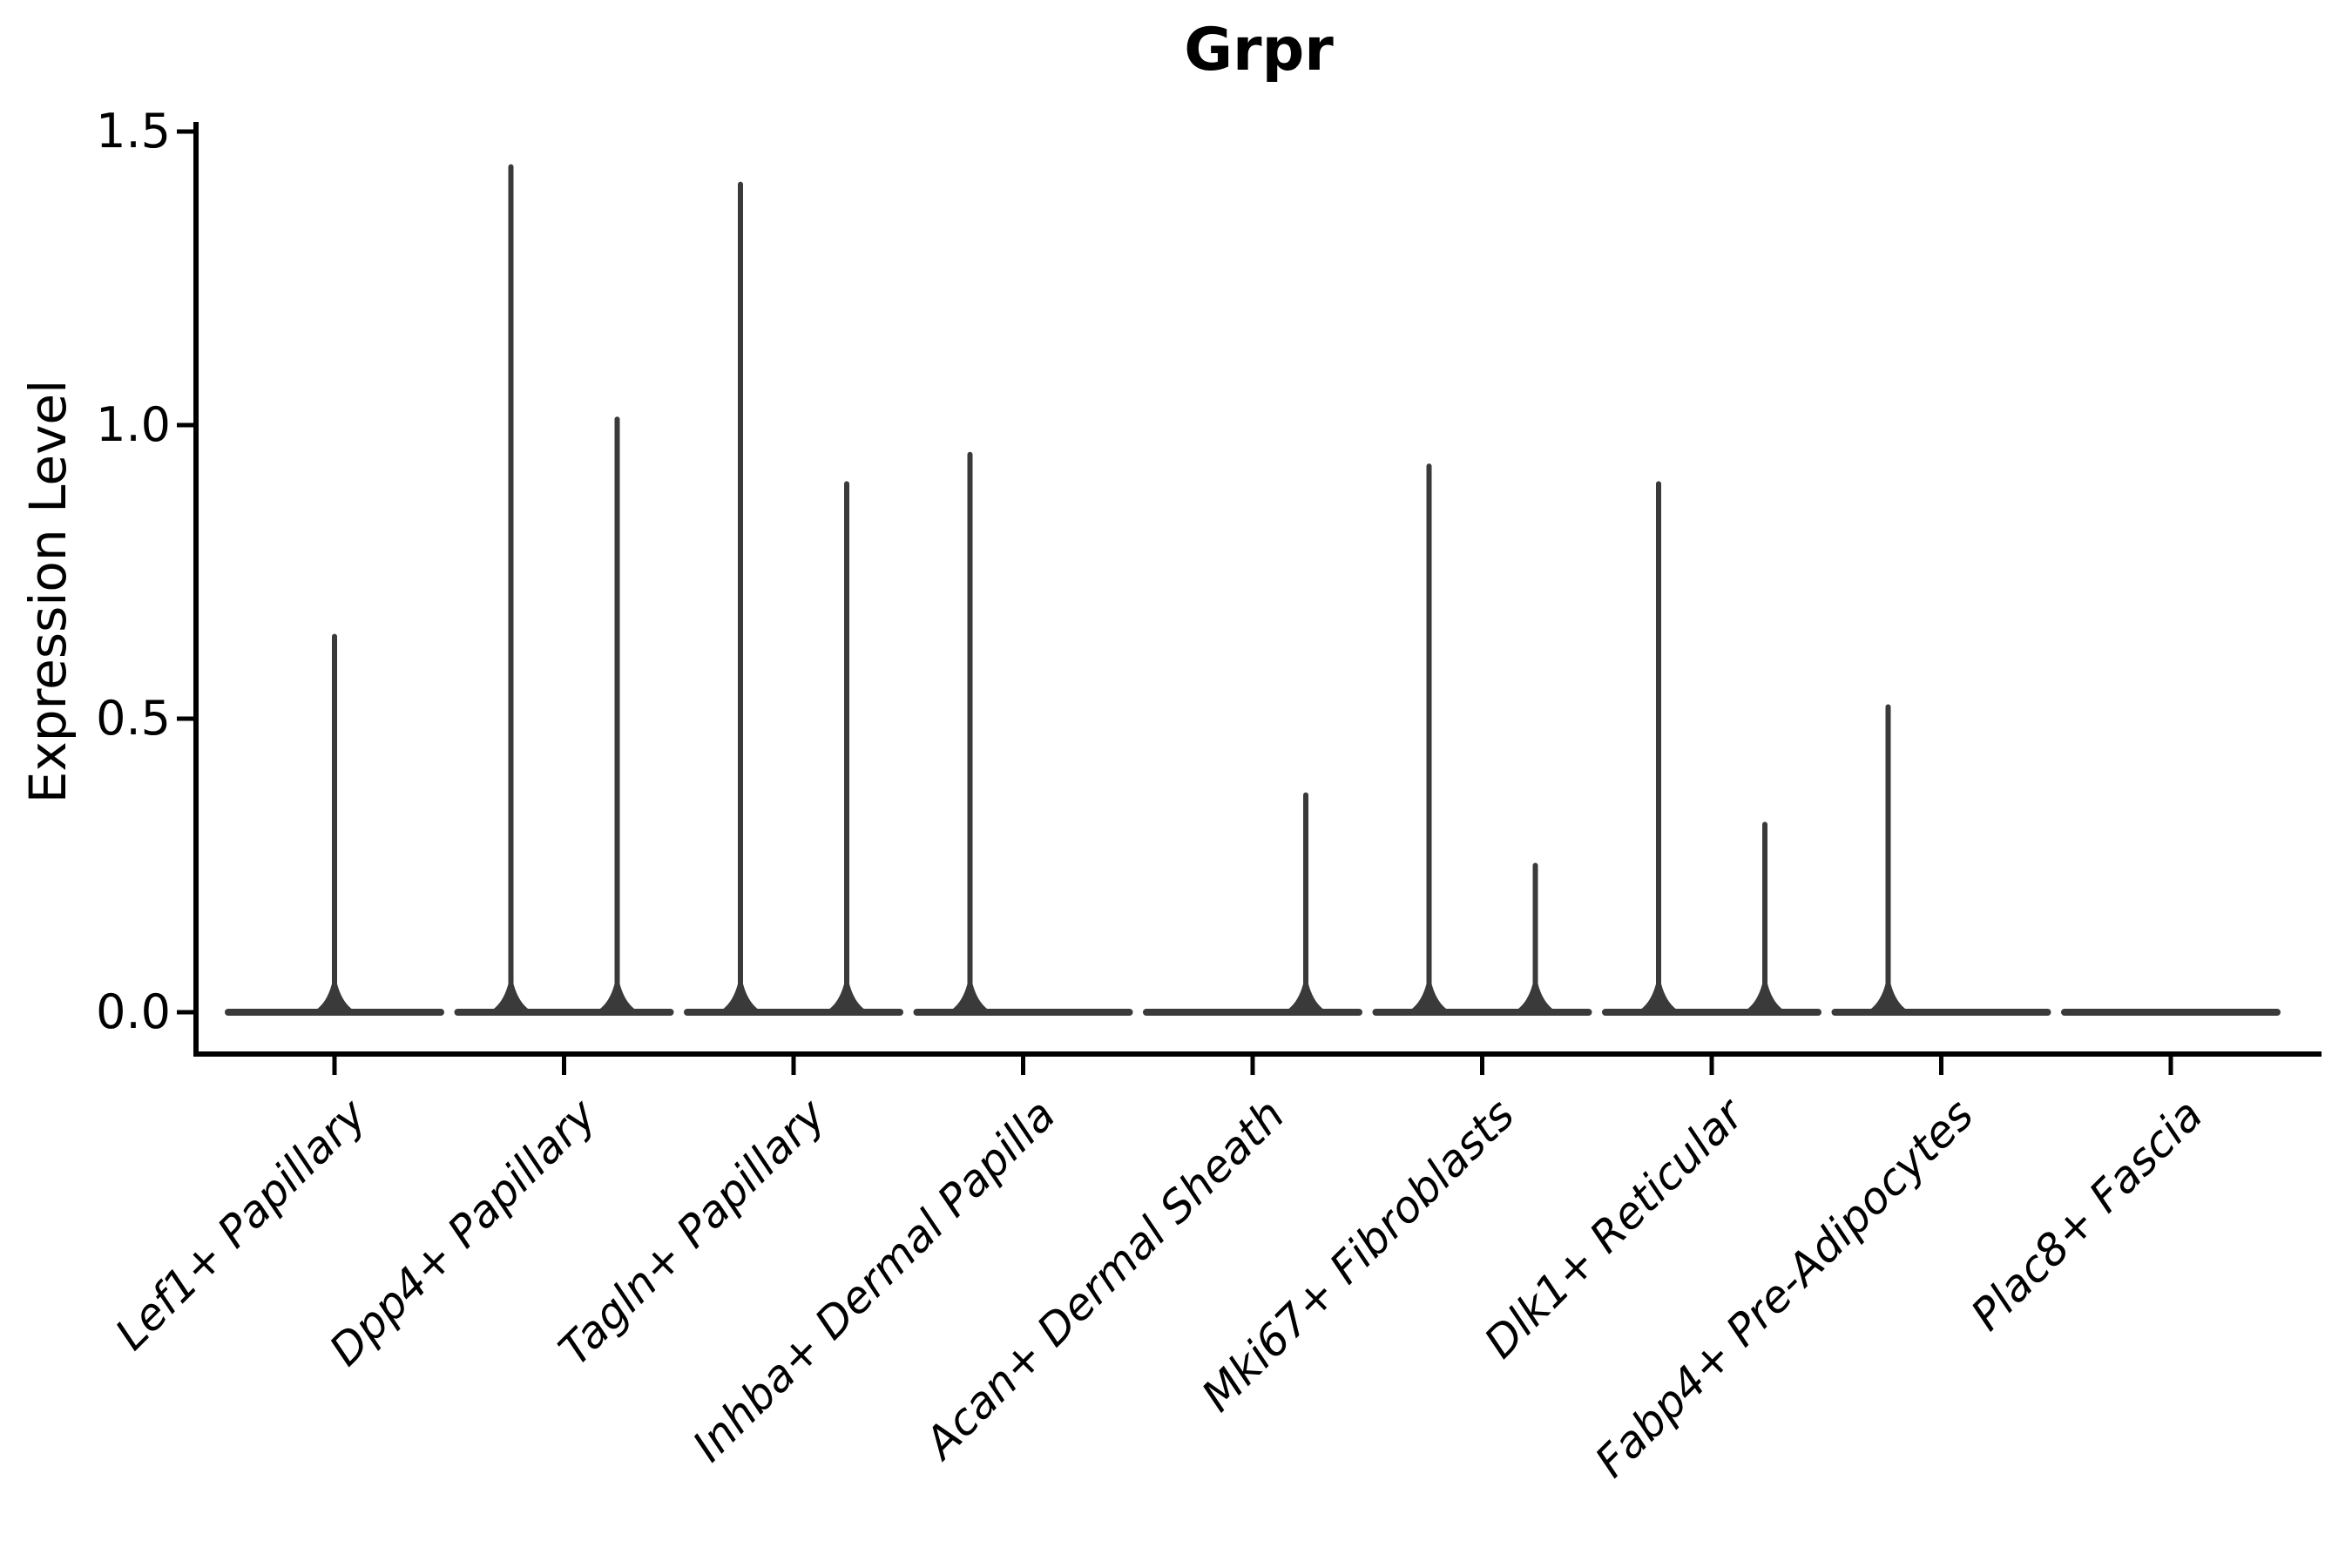 This screenshot has height=1568, width=2352. I want to click on y-axis-label: Expression Level, so click(48, 591).